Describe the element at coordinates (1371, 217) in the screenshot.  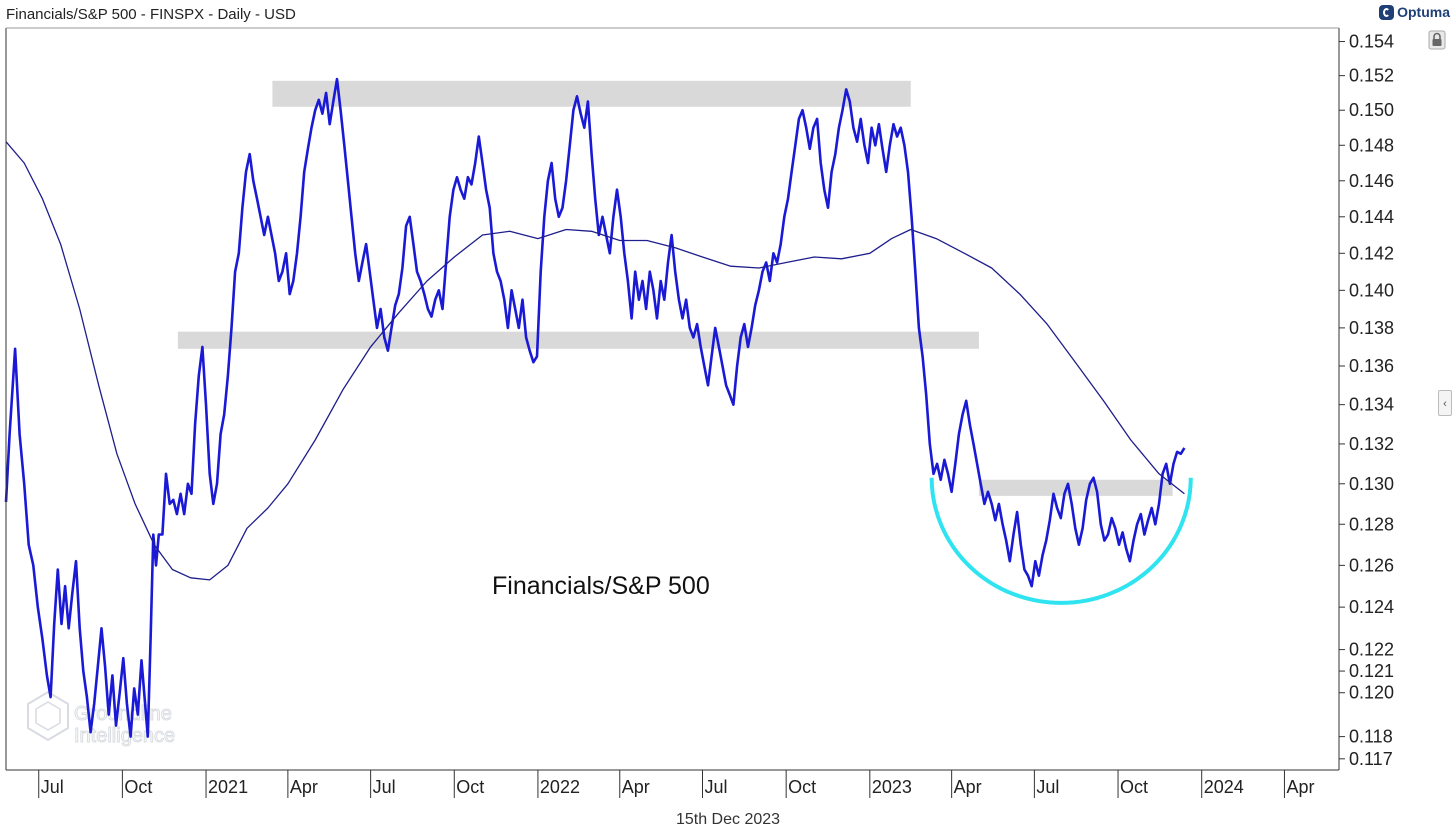
I see `y-tick-label: 0.144` at that location.